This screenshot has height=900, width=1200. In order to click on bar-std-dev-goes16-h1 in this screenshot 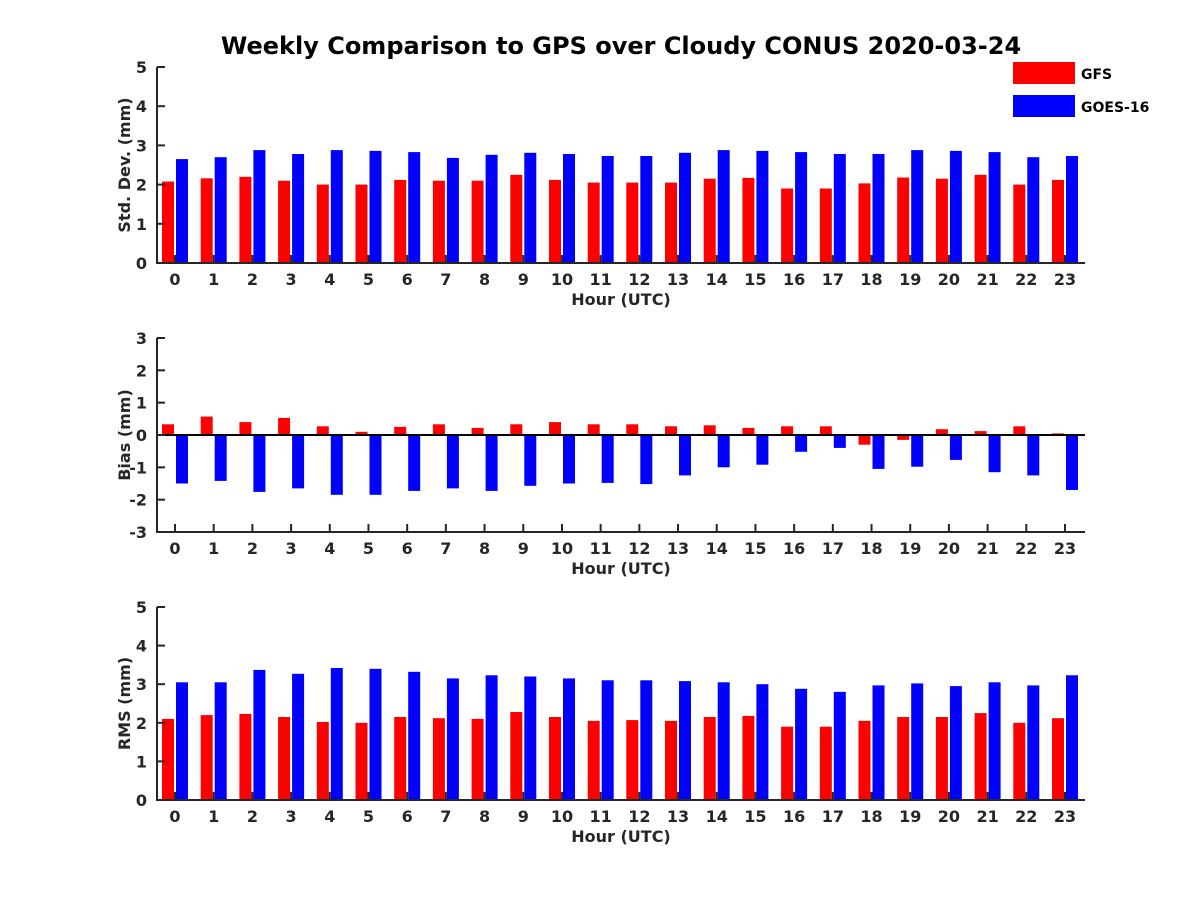, I will do `click(220, 210)`.